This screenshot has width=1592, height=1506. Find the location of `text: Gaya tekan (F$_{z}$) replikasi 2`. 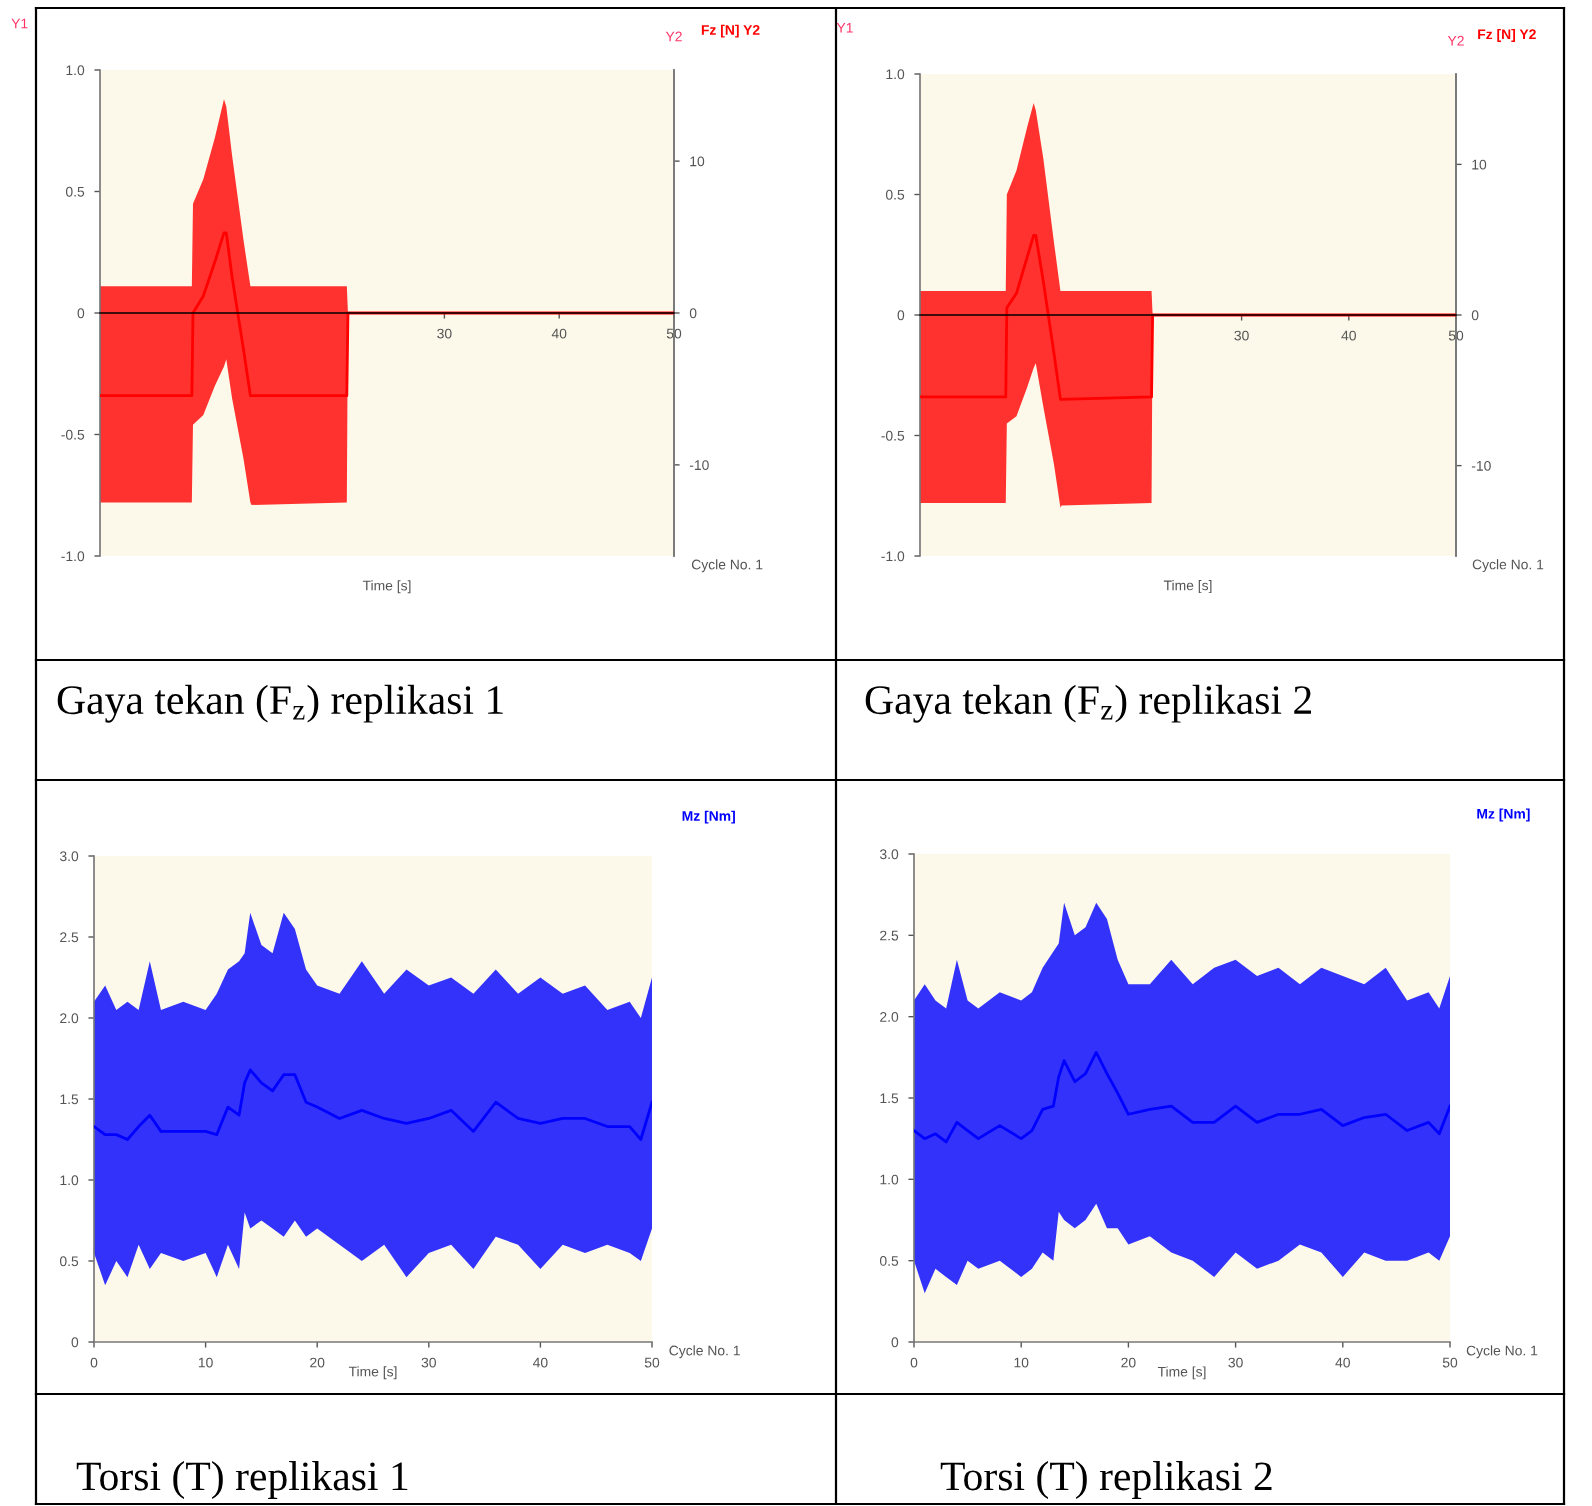

text: Gaya tekan (F$_{z}$) replikasi 2 is located at coordinates (1088, 703).